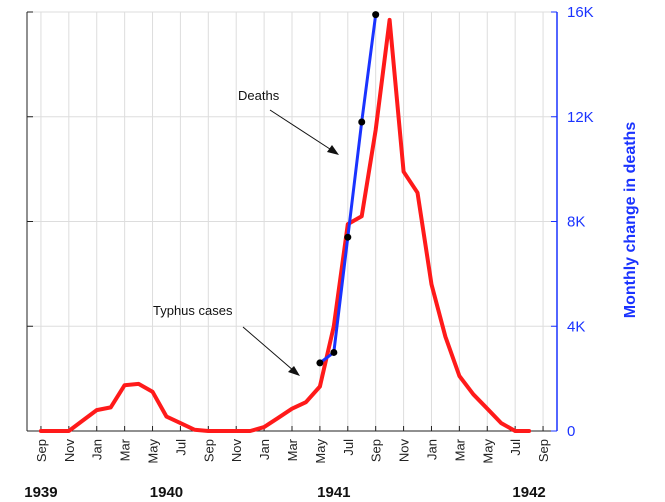 The image size is (665, 502). What do you see at coordinates (571, 431) in the screenshot?
I see `y-tick-label: 0` at bounding box center [571, 431].